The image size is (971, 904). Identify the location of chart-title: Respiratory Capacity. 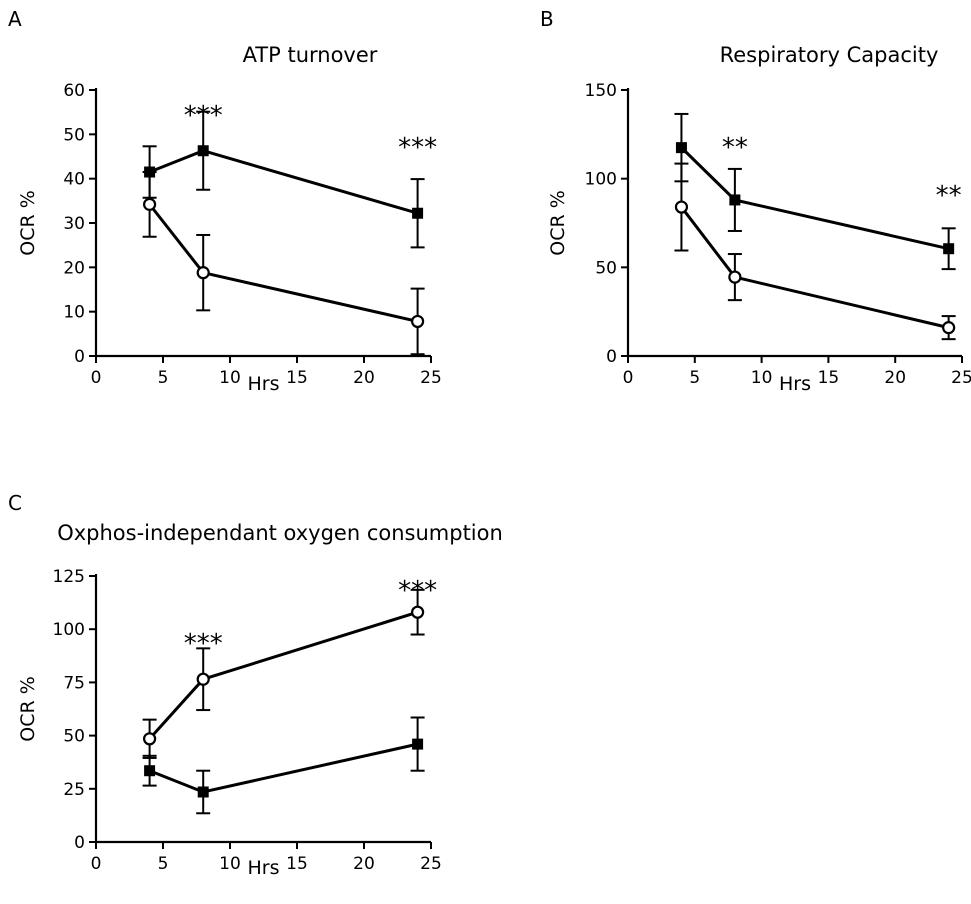
(829, 55).